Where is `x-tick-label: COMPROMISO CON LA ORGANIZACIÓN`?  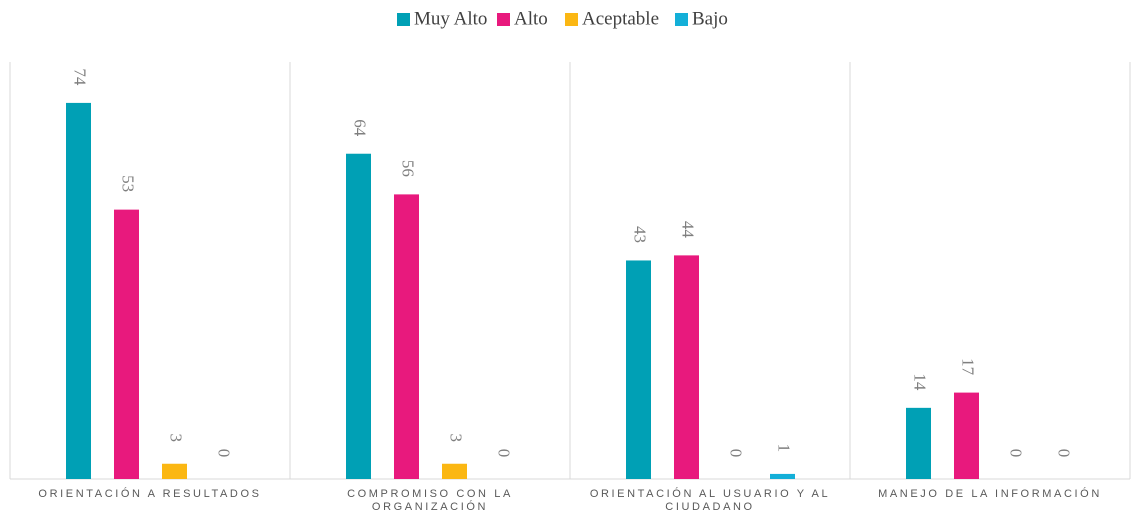
x-tick-label: COMPROMISO CON LA ORGANIZACIÓN is located at coordinates (430, 500).